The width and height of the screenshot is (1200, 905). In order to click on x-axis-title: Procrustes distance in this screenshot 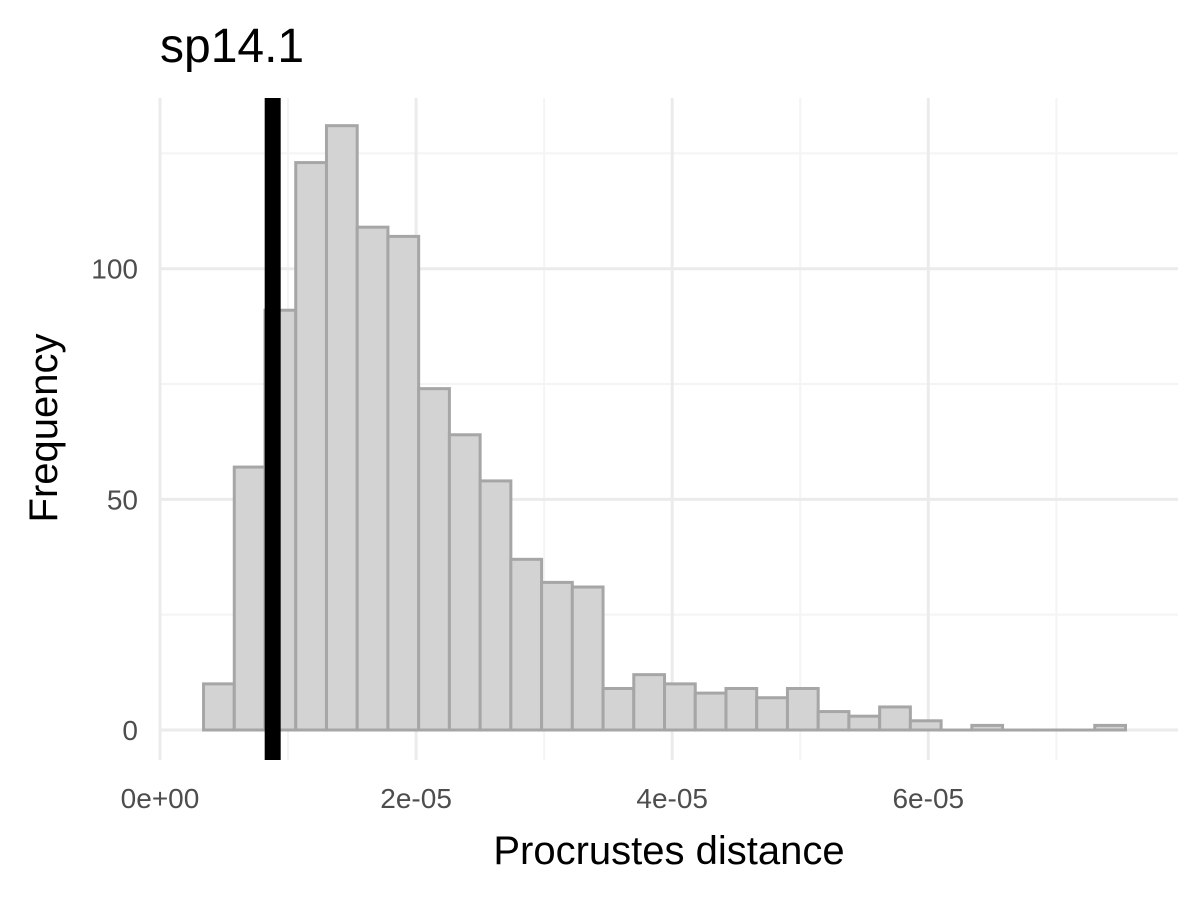, I will do `click(668, 851)`.